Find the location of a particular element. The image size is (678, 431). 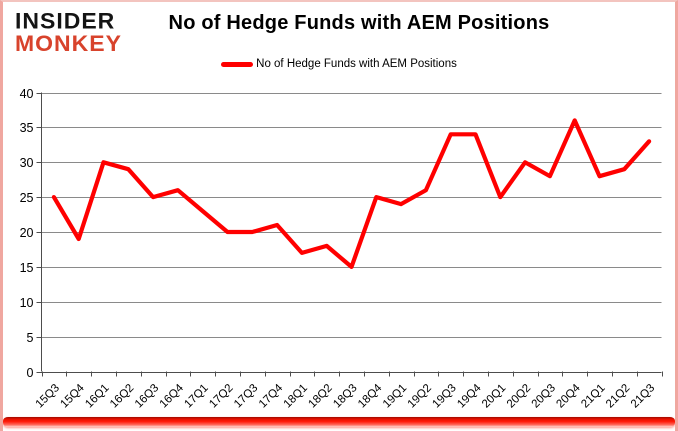

x-tick-label: 18Q4 is located at coordinates (370, 396).